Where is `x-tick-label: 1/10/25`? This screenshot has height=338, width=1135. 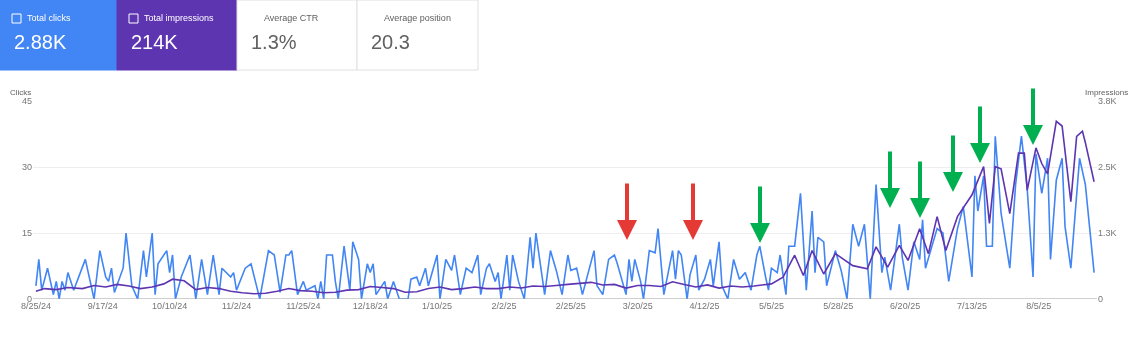 x-tick-label: 1/10/25 is located at coordinates (437, 306).